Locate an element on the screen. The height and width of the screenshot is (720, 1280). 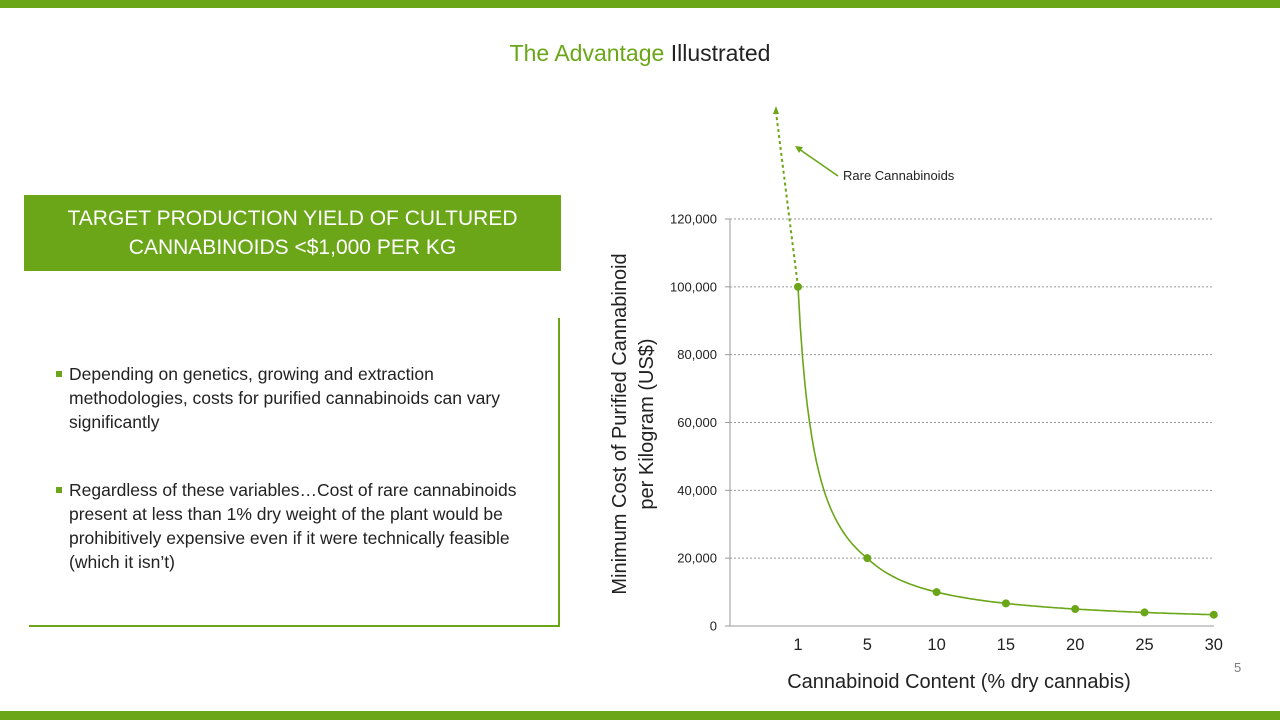
cost-curve-line is located at coordinates (1005, 451).